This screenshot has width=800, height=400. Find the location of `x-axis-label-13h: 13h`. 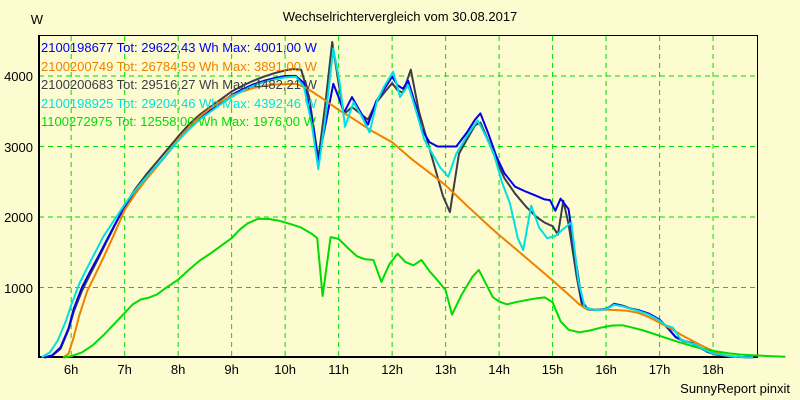

x-axis-label-13h: 13h is located at coordinates (445, 369).